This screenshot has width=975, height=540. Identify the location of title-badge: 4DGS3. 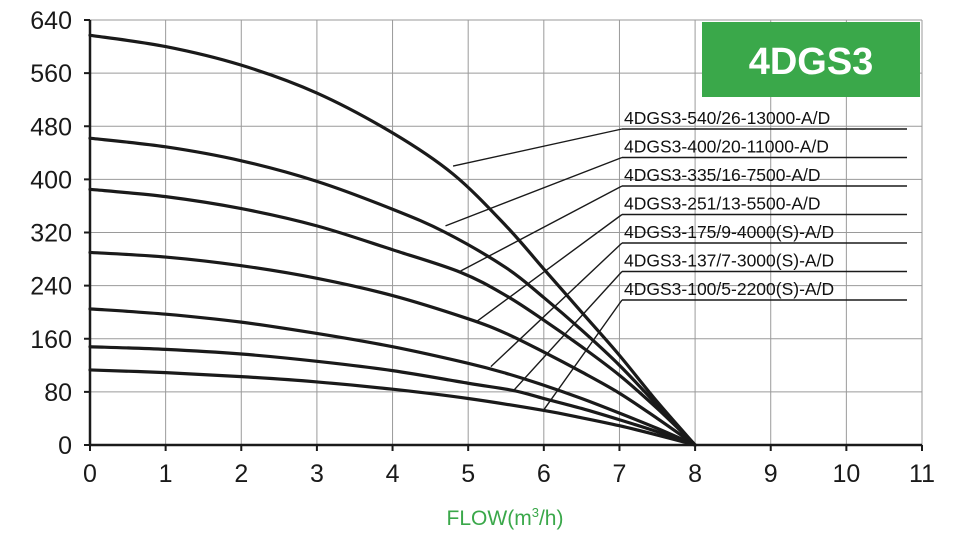
(811, 59).